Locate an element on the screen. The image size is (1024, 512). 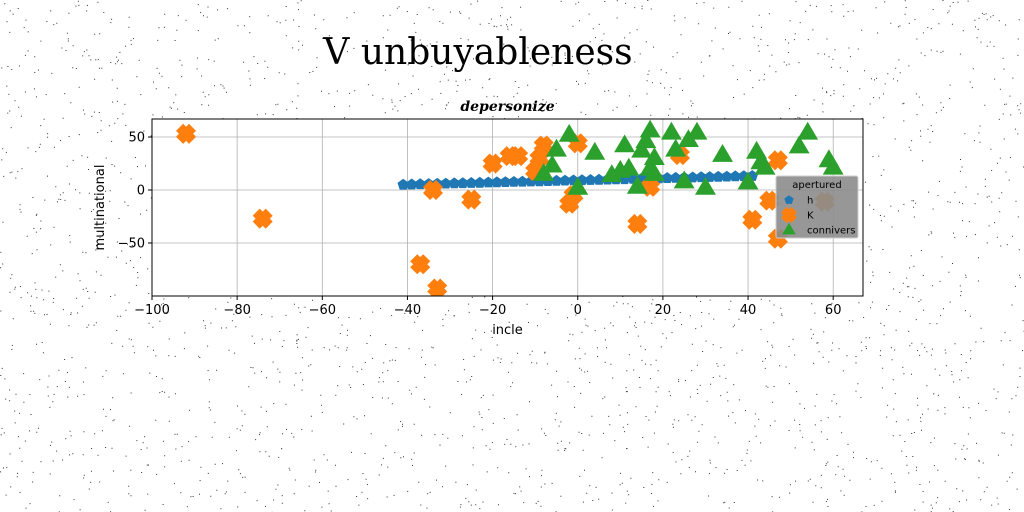
x-tick-label: −80 is located at coordinates (236, 310).